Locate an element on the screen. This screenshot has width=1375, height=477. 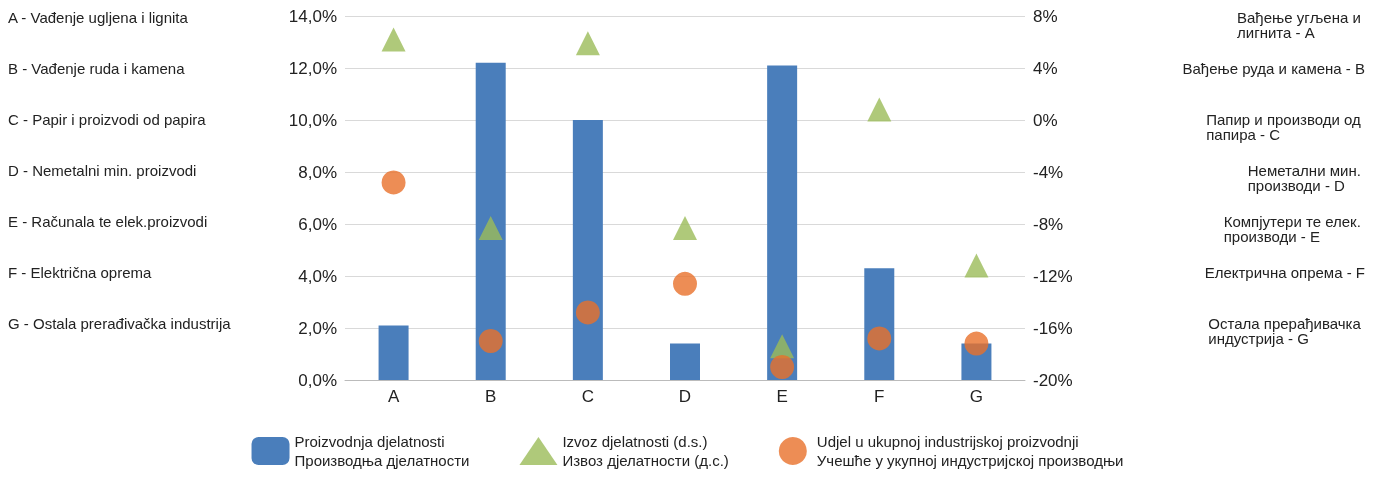
text: Компјутери те елек. производи - E is located at coordinates (1294, 229).